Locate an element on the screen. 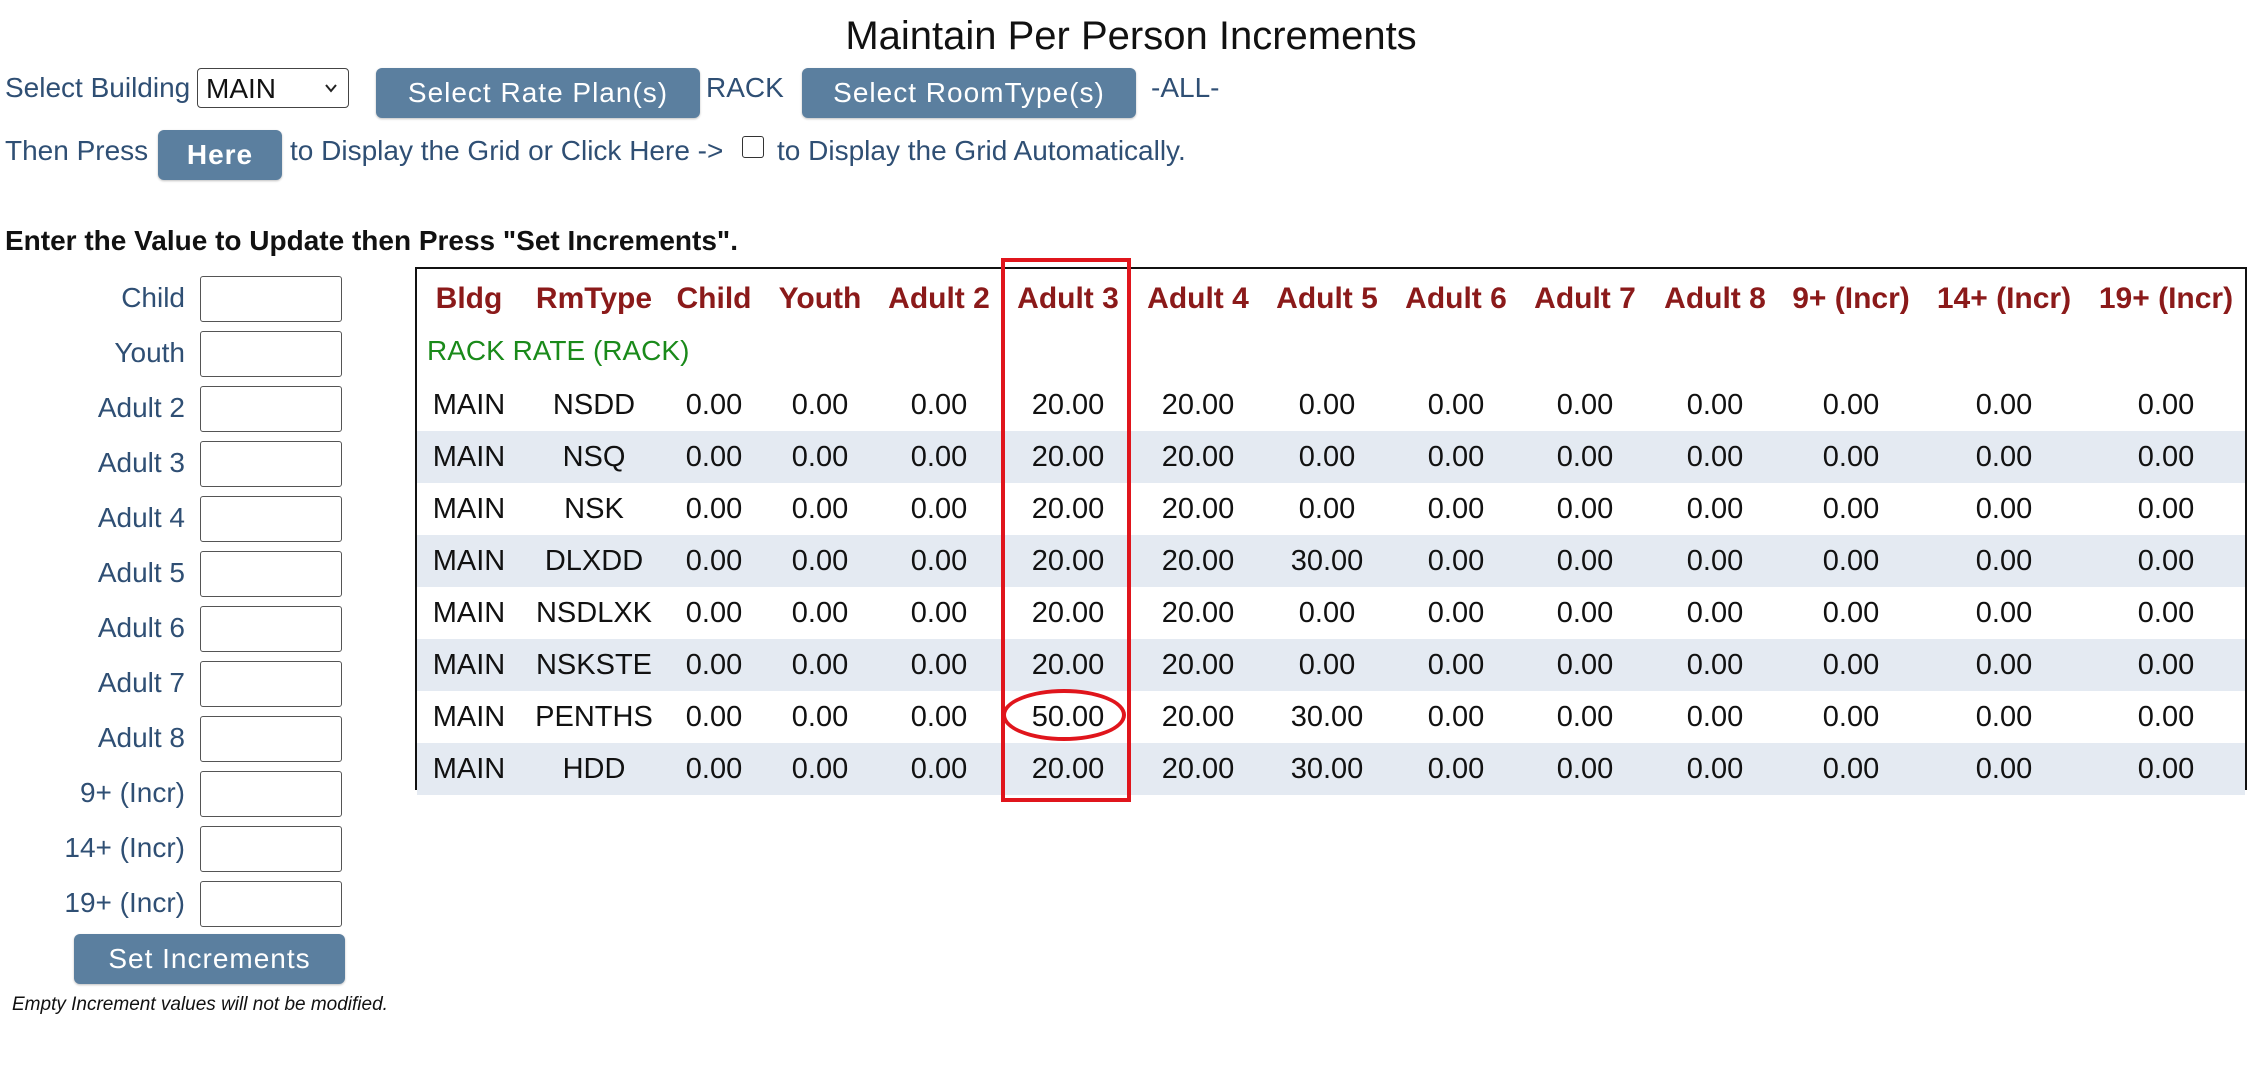 The height and width of the screenshot is (1077, 2262). here-button: Here is located at coordinates (220, 155).